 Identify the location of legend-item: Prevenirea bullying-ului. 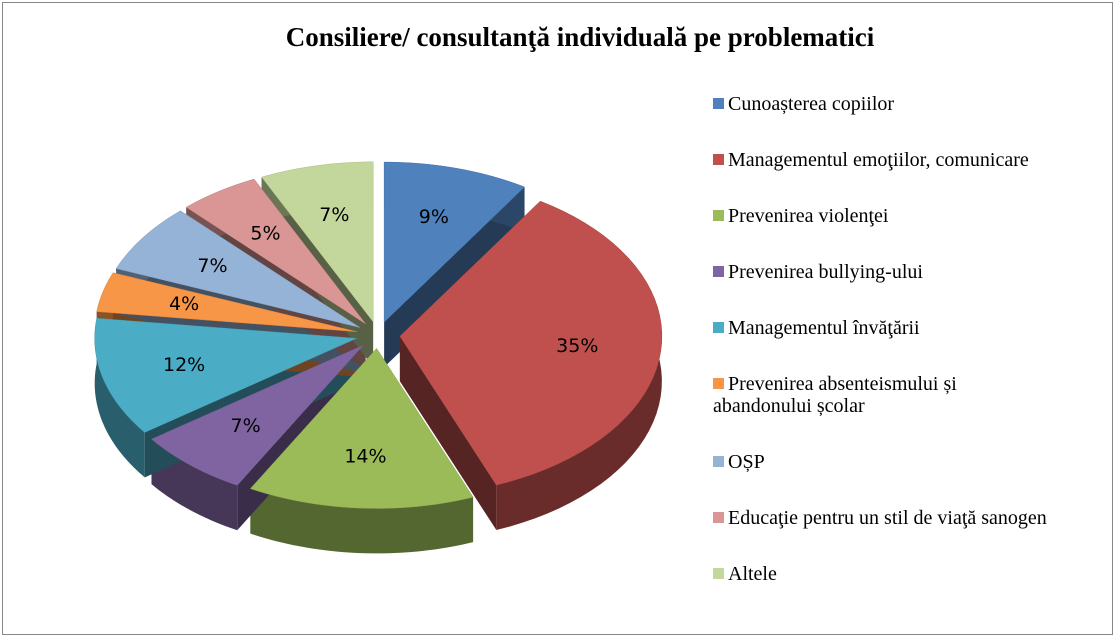
(885, 272).